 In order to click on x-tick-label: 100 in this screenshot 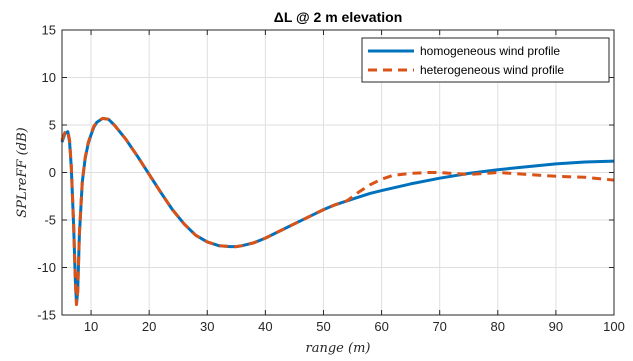, I will do `click(614, 326)`.